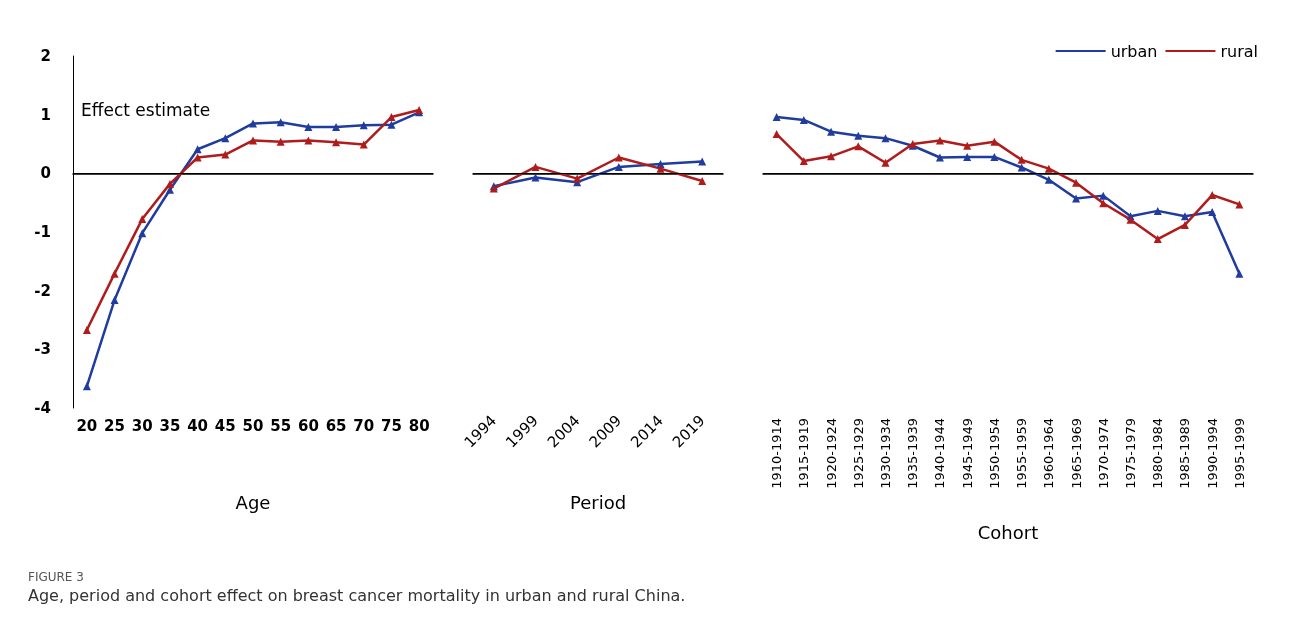 The width and height of the screenshot is (1290, 639). What do you see at coordinates (146, 110) in the screenshot?
I see `y-axis-title: Effect estimate` at bounding box center [146, 110].